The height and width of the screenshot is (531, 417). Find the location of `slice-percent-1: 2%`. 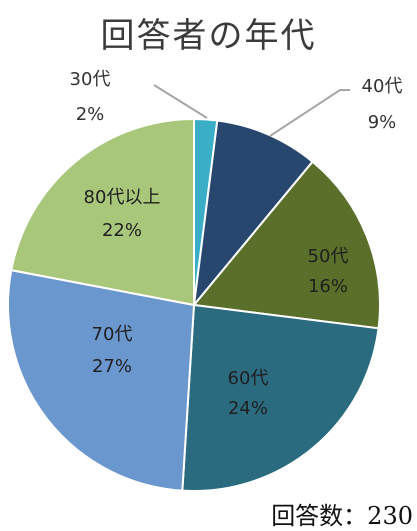

slice-percent-1: 2% is located at coordinates (90, 114).